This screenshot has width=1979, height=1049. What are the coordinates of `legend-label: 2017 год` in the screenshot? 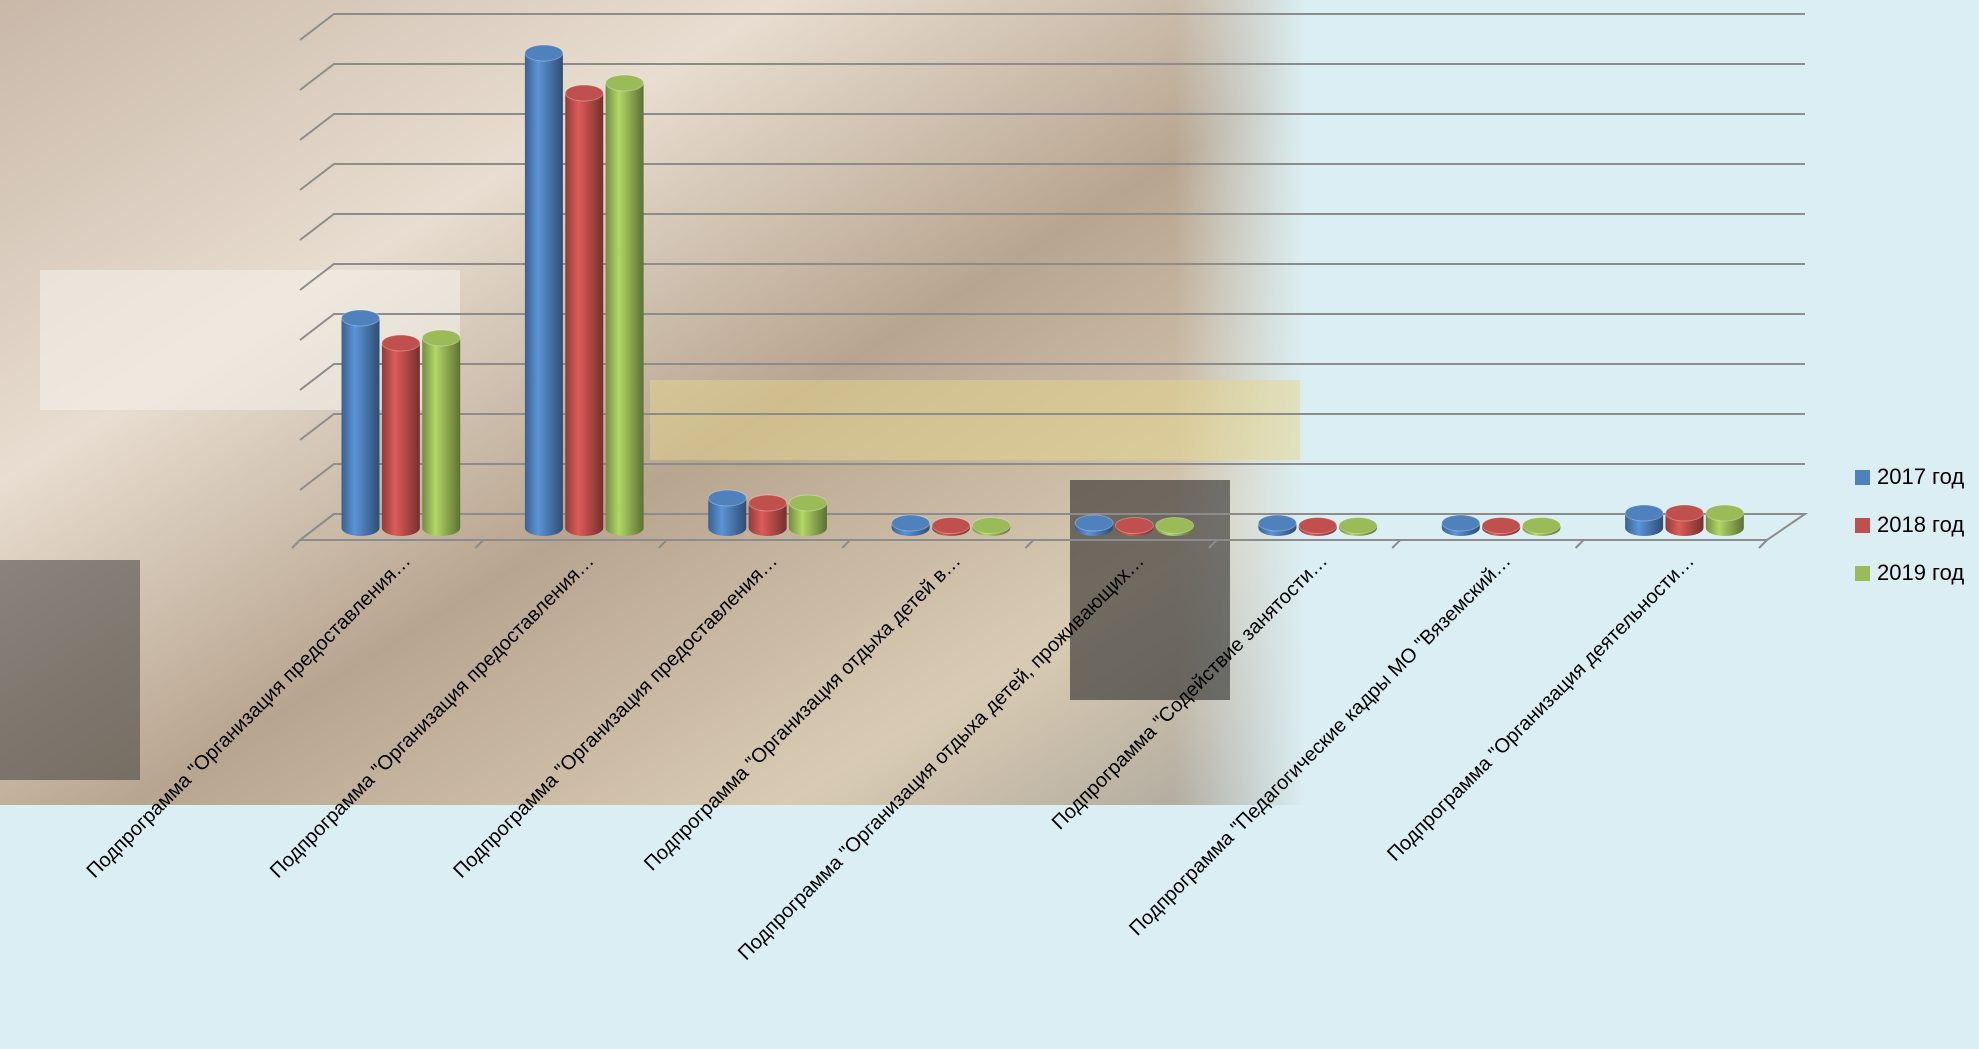 It's located at (1920, 476).